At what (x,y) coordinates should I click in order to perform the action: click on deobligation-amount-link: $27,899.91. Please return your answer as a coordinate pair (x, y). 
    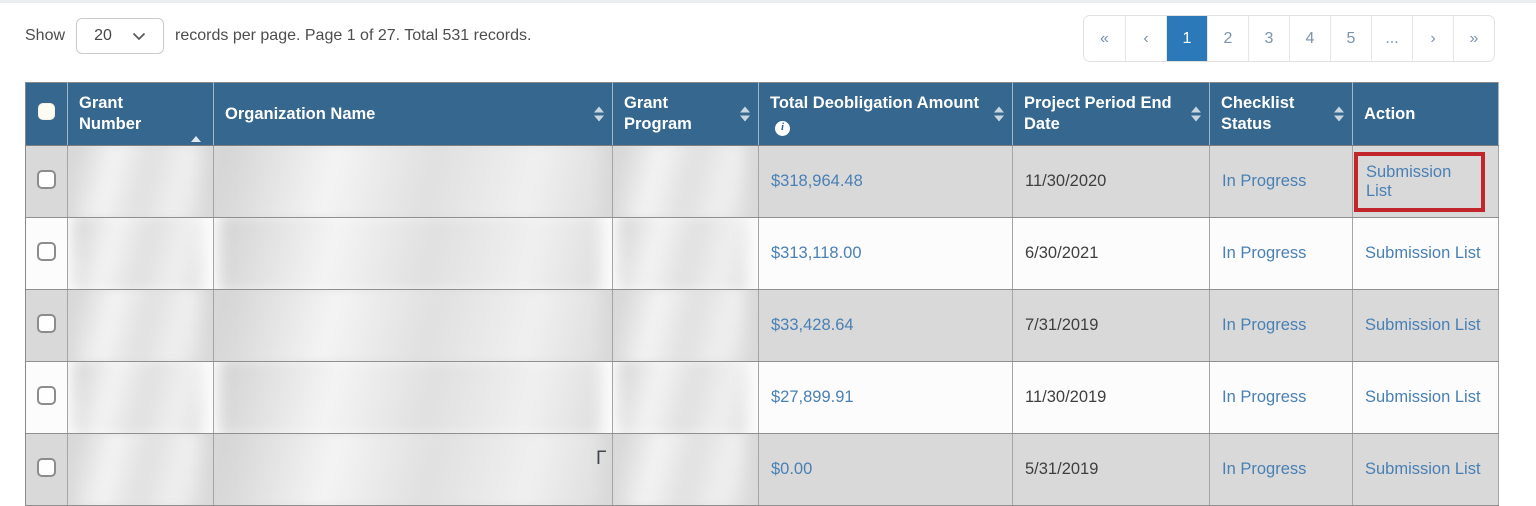
    Looking at the image, I should click on (812, 397).